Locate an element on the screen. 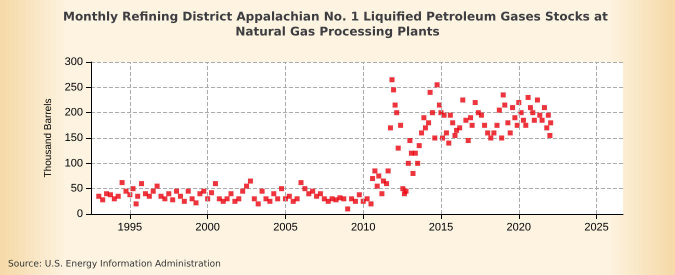 The image size is (675, 275). source-note: Source: U.S. Energy Information Administration is located at coordinates (114, 265).